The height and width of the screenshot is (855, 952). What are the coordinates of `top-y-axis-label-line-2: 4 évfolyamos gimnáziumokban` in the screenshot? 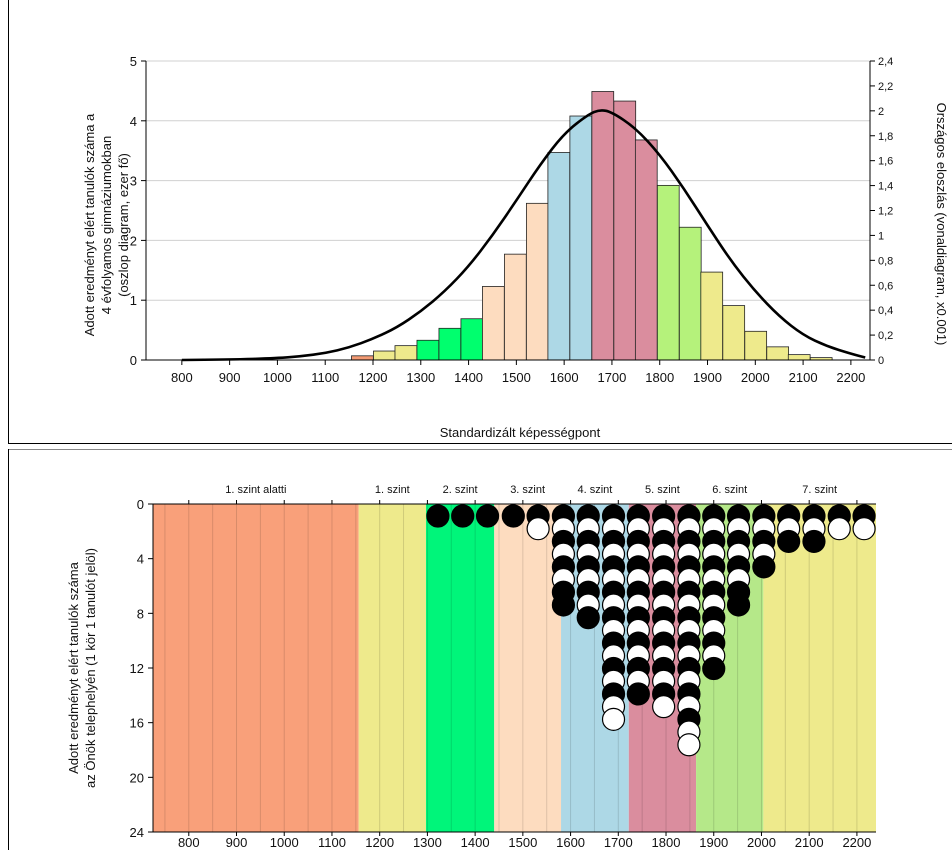 It's located at (106, 225).